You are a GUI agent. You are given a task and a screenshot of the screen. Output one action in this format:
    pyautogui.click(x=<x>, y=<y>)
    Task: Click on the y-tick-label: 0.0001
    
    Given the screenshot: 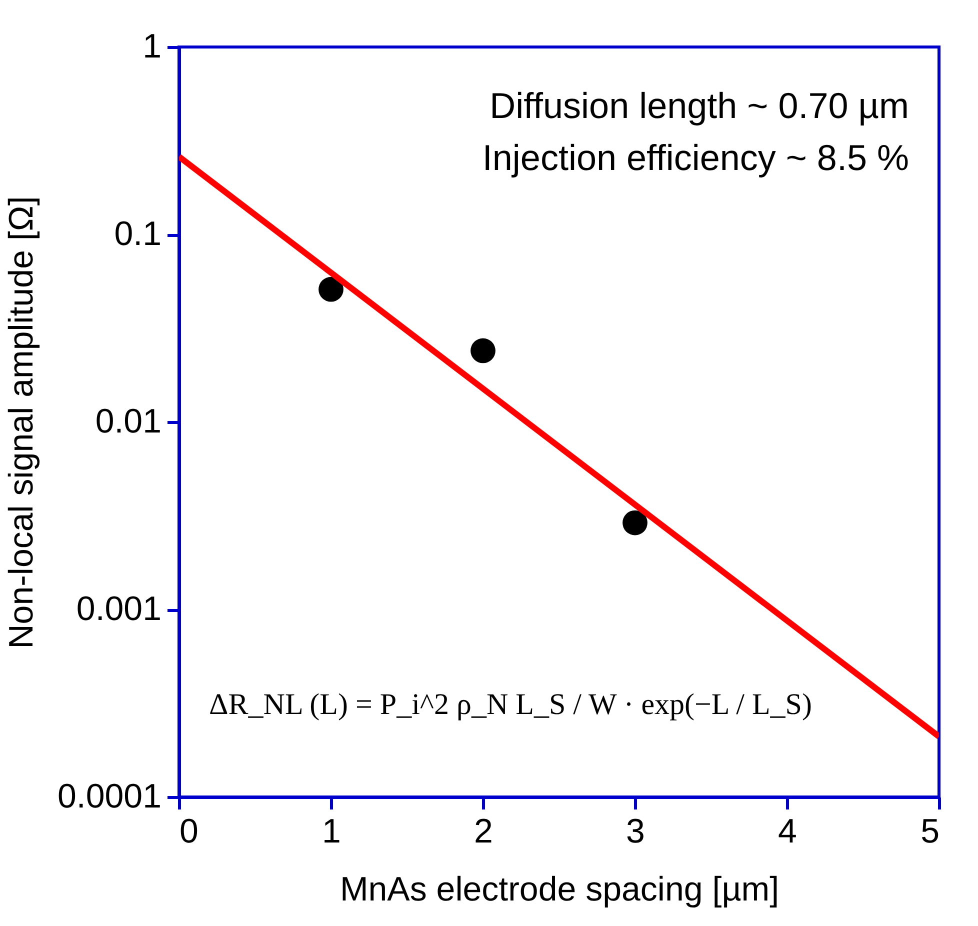 What is the action you would take?
    pyautogui.click(x=110, y=797)
    